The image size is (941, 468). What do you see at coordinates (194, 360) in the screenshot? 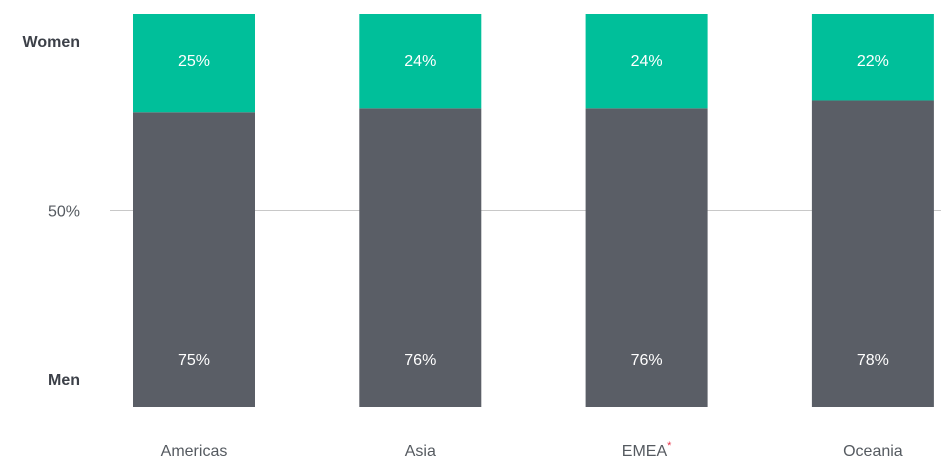
I see `value-label: 75%` at bounding box center [194, 360].